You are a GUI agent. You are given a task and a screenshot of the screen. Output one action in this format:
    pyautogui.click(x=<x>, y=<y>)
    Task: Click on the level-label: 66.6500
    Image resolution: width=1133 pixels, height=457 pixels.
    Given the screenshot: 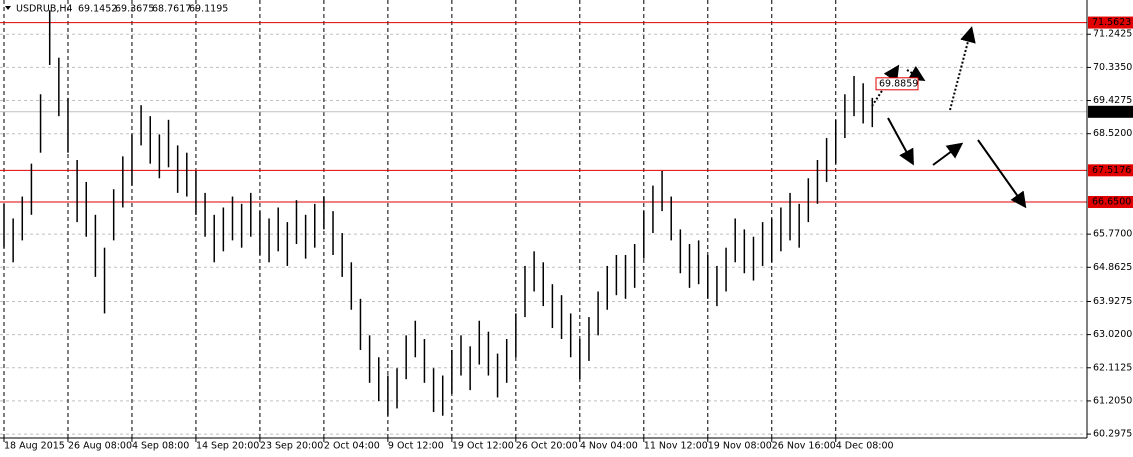 What is the action you would take?
    pyautogui.click(x=1111, y=202)
    